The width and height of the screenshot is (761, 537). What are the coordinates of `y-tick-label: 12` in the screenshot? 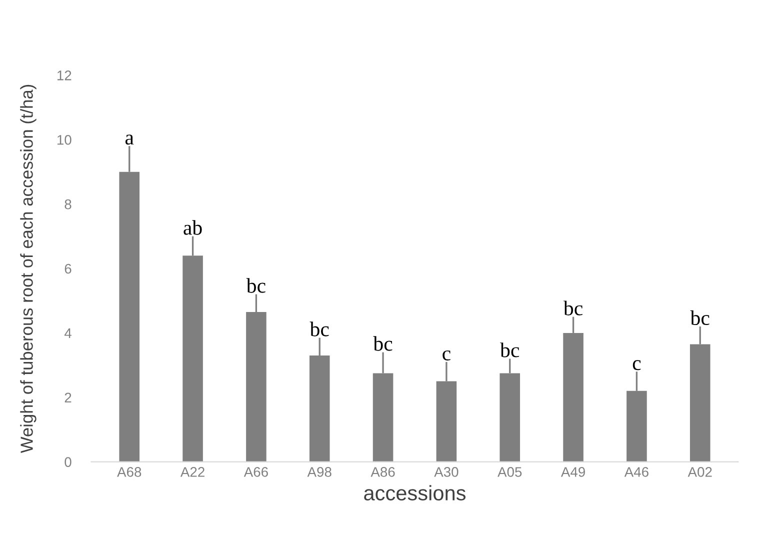 It's located at (64, 75).